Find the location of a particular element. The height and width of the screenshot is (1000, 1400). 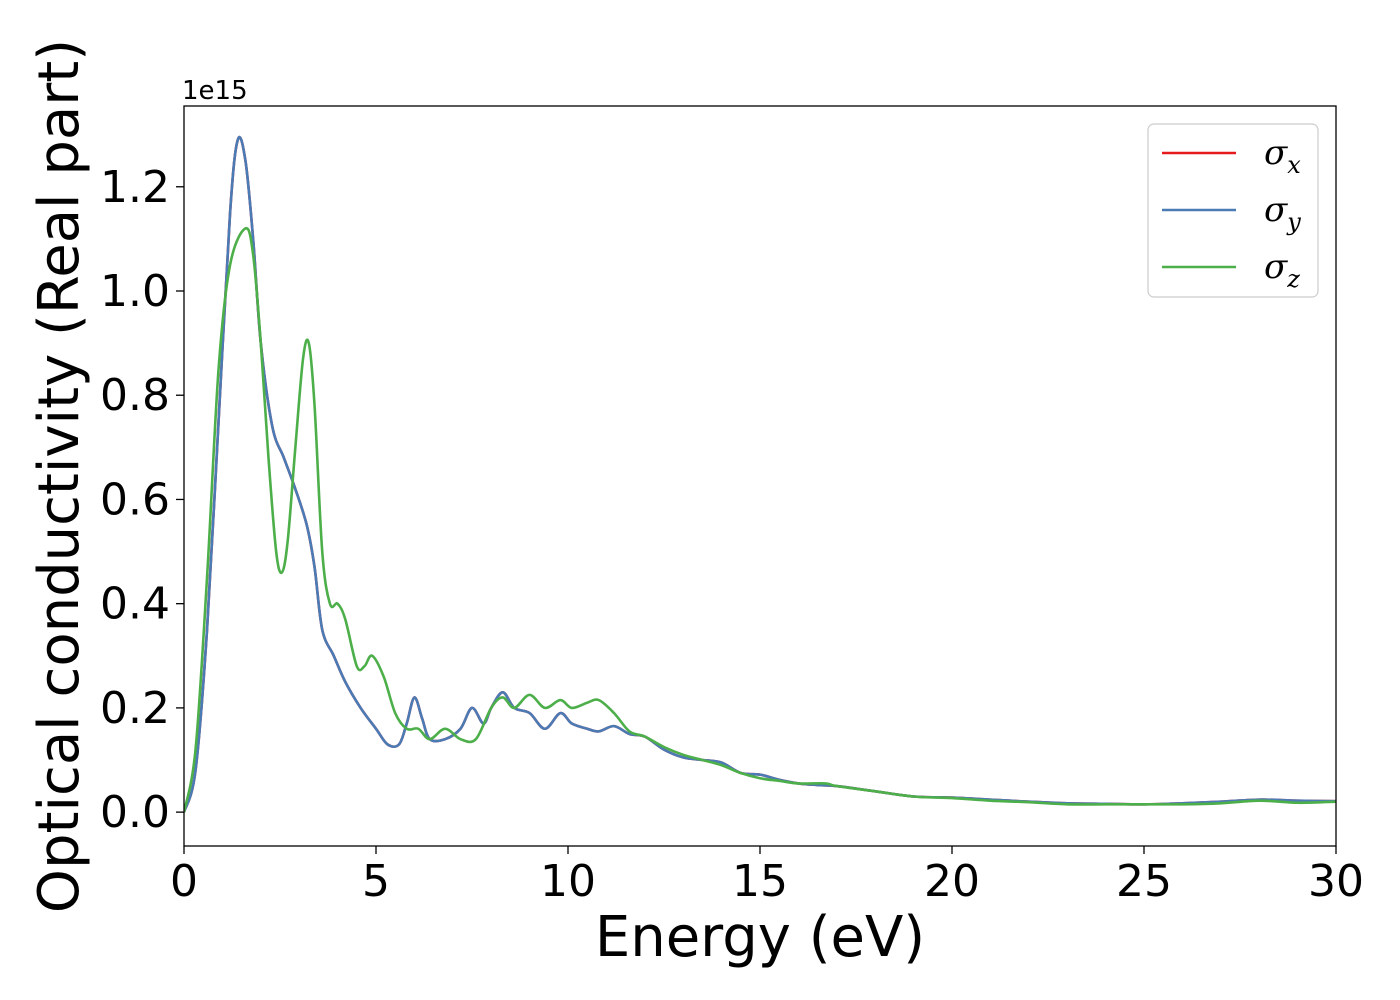

x-axis-label: Energy (eV) is located at coordinates (760, 937).